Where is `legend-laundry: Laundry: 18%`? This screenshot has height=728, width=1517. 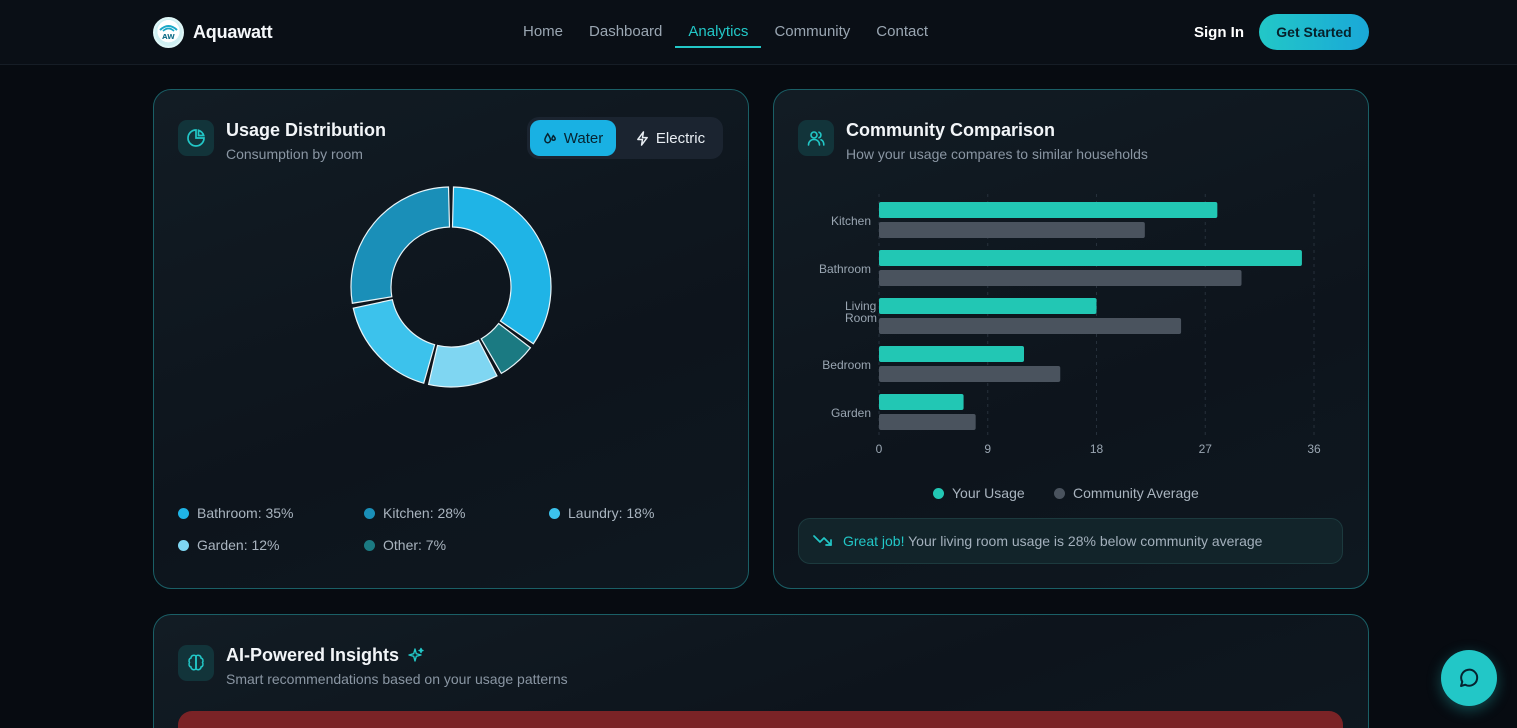
legend-laundry: Laundry: 18% is located at coordinates (601, 513).